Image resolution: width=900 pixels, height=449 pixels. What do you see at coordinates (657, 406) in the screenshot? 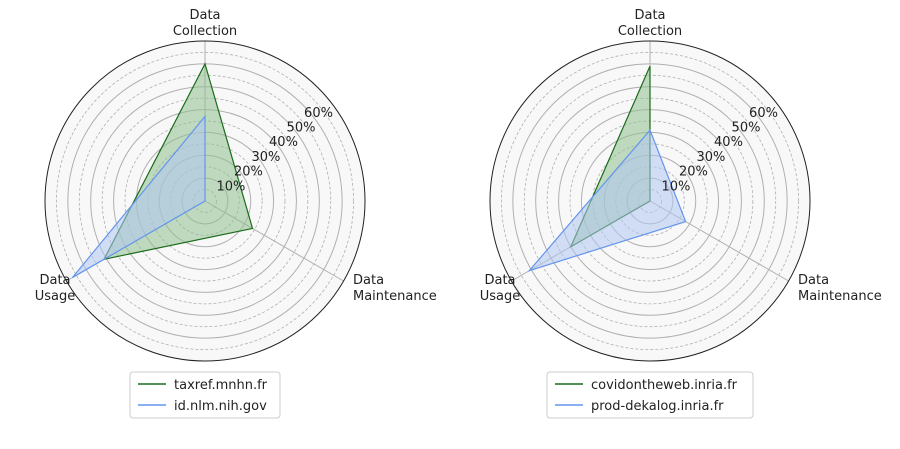
I see `legend-label: prod-dekalog.inria.fr` at bounding box center [657, 406].